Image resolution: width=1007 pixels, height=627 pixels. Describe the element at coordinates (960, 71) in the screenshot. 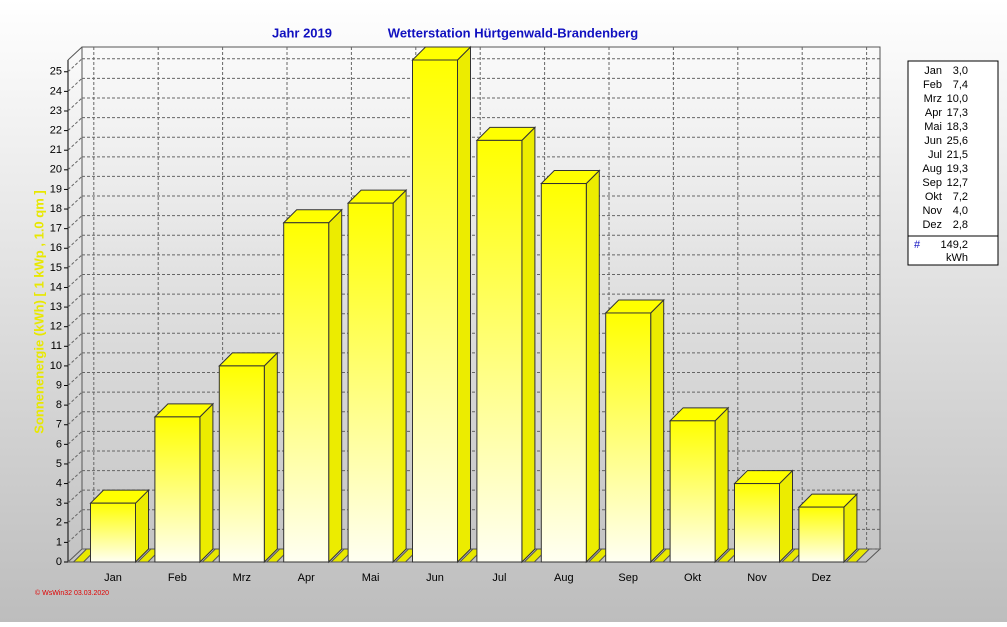

I see `legend-value: 3,0` at that location.